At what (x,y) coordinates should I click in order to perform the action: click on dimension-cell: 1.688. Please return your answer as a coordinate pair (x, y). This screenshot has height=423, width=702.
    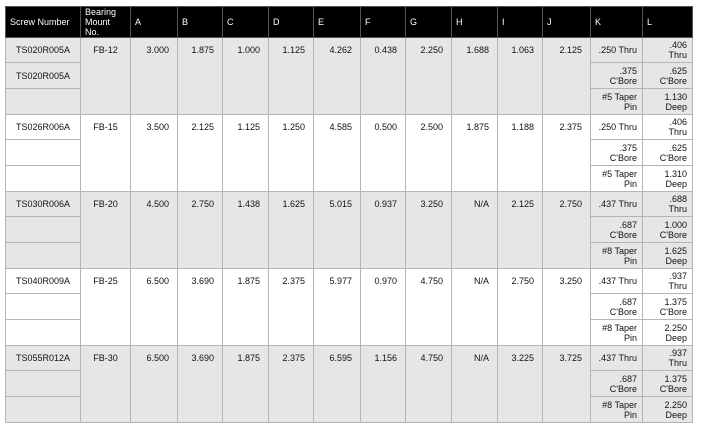
    Looking at the image, I should click on (474, 76).